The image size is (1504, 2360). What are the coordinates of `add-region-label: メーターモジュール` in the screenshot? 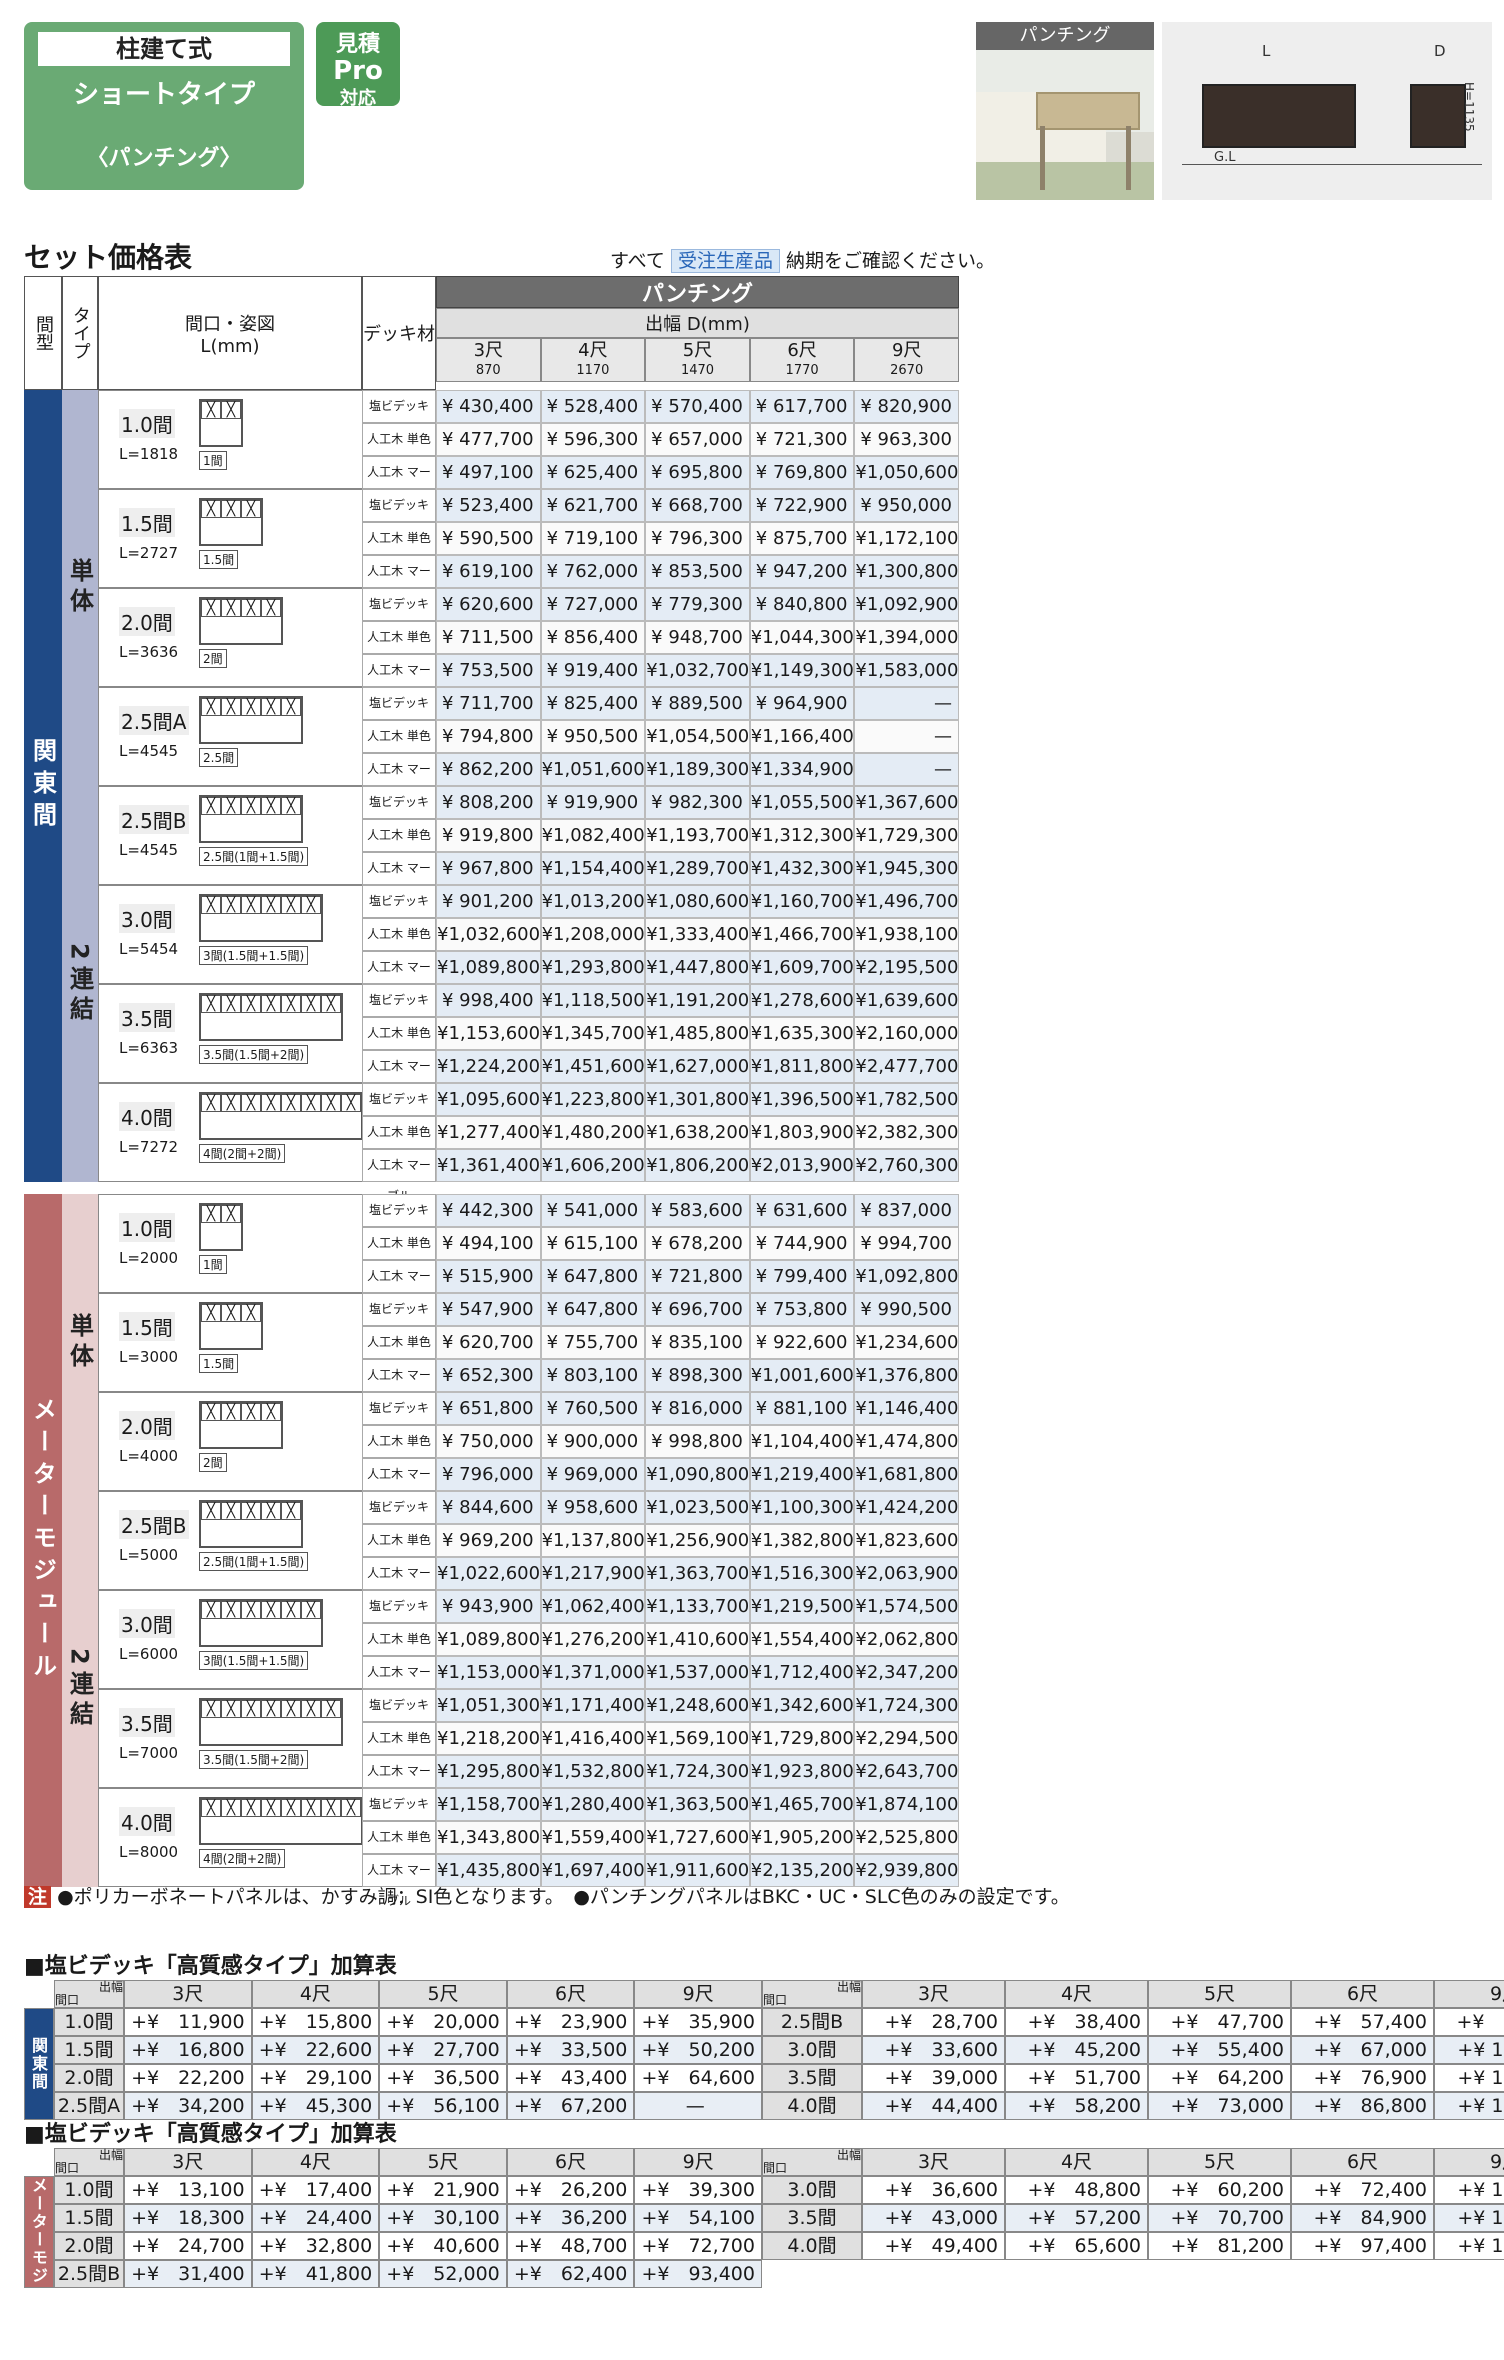 It's located at (39, 2257).